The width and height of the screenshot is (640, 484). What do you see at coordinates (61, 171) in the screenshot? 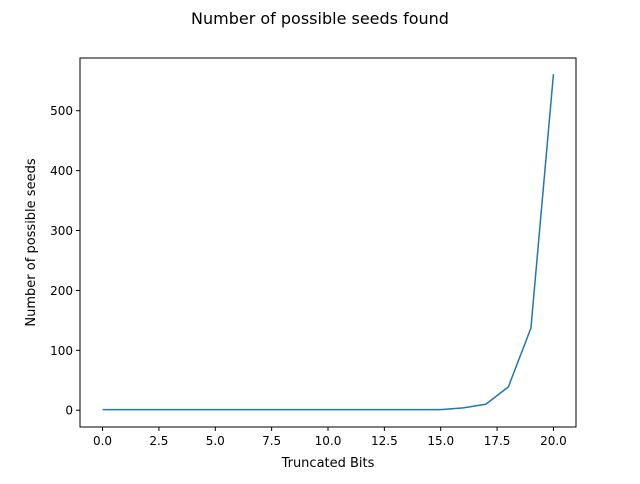
I see `y-tick-label: 400` at bounding box center [61, 171].